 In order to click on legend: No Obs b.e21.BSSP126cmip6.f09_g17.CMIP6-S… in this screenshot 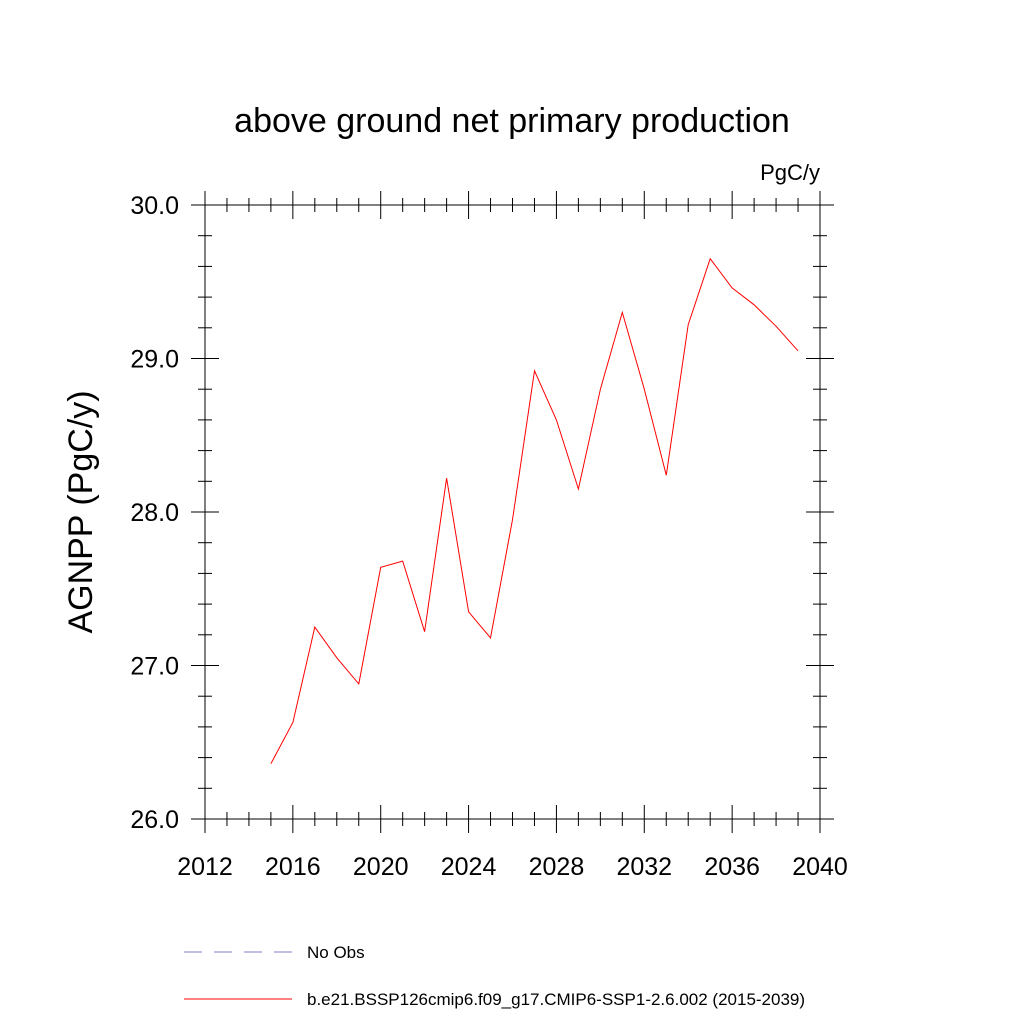, I will do `click(494, 976)`.